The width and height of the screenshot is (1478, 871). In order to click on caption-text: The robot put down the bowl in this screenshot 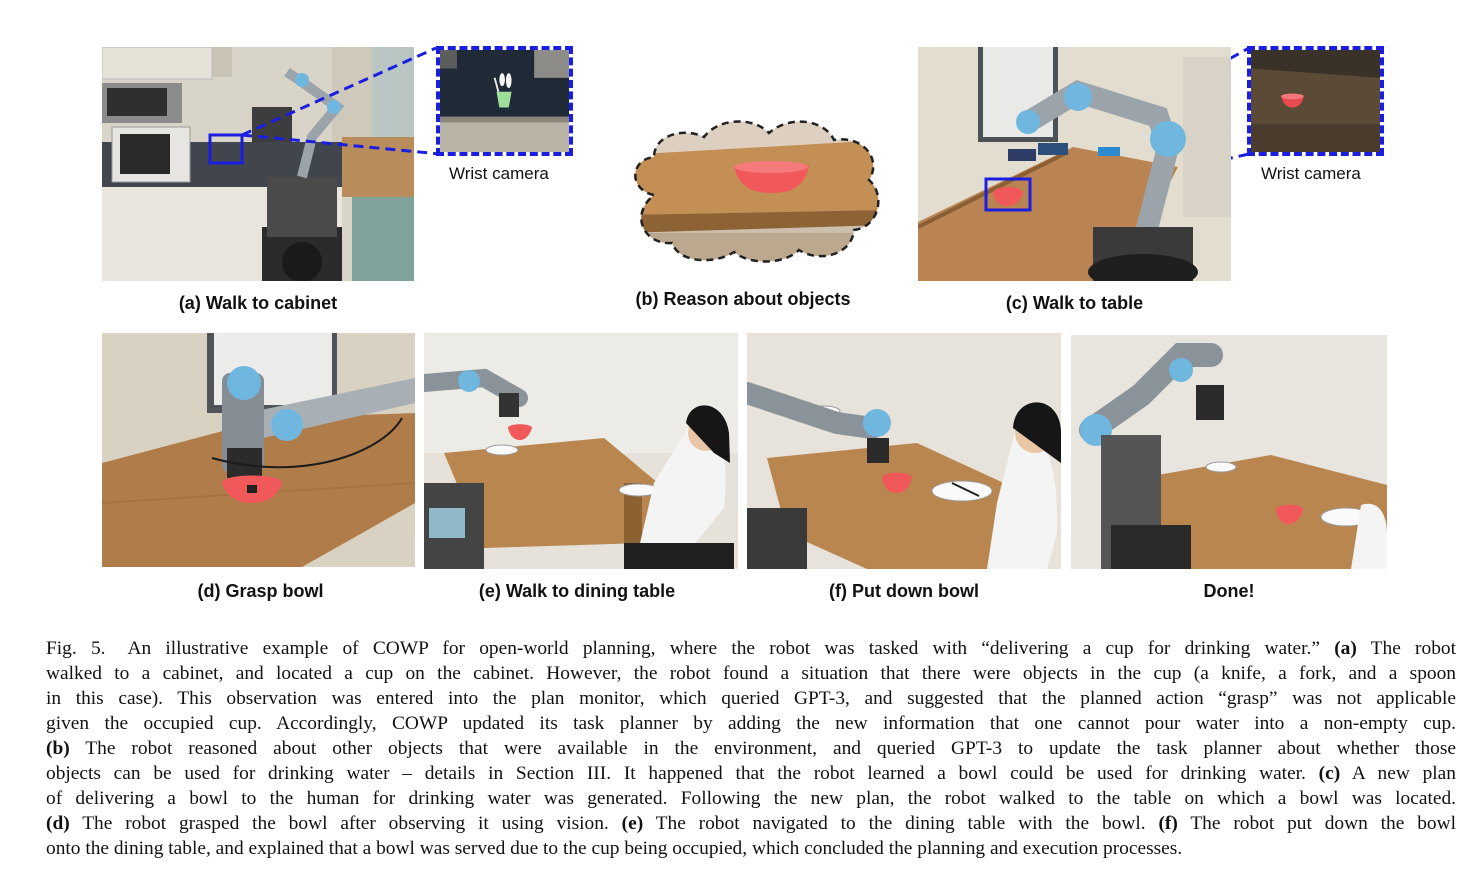, I will do `click(1316, 823)`.